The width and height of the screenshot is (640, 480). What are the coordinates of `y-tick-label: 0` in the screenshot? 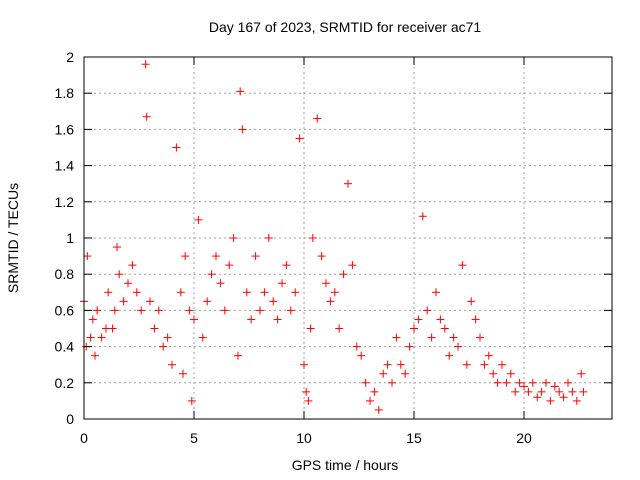 It's located at (70, 419).